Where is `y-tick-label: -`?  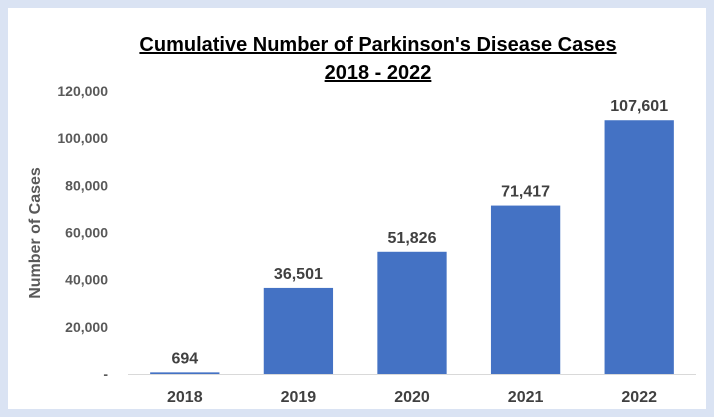
y-tick-label: - is located at coordinates (105, 374).